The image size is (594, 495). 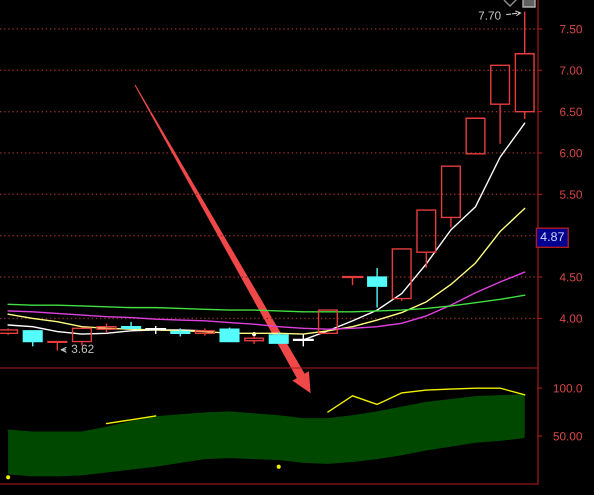 I want to click on y-tick-label: 4.00, so click(x=571, y=318).